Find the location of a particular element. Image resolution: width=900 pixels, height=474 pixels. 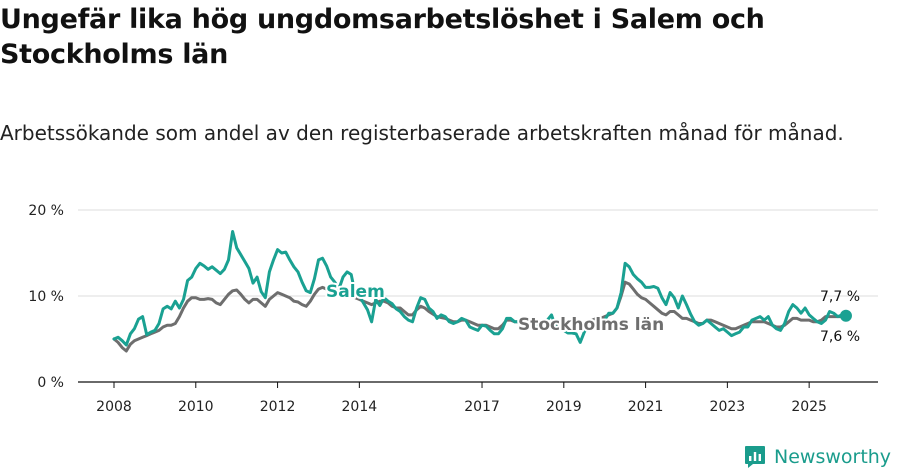

brand-name: Newsworthy is located at coordinates (833, 457).